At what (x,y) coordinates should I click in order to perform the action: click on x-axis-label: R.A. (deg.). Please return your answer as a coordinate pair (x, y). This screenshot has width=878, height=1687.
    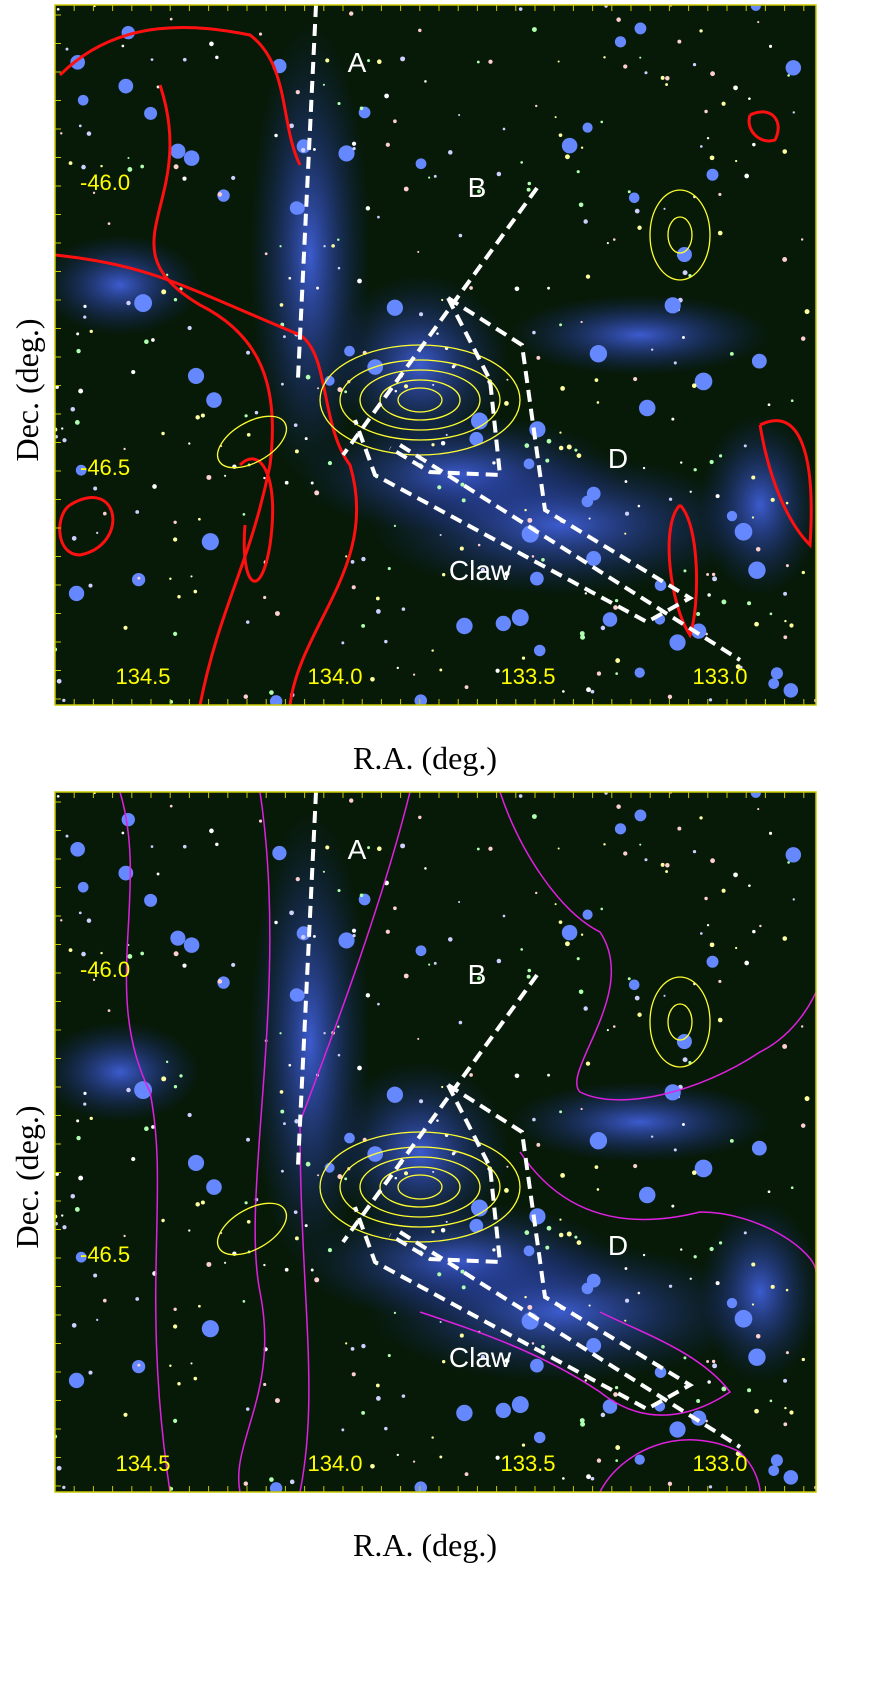
    Looking at the image, I should click on (425, 758).